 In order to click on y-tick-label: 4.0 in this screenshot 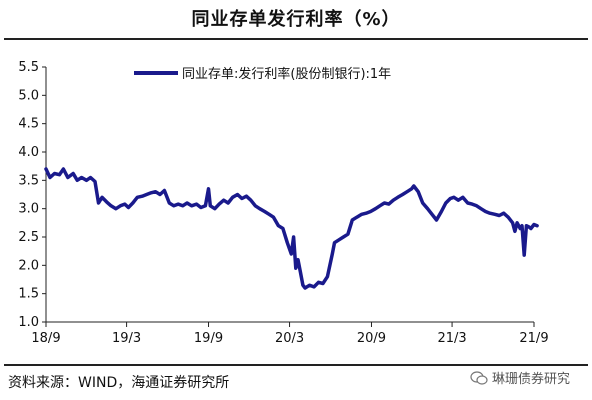, I will do `click(28, 152)`.